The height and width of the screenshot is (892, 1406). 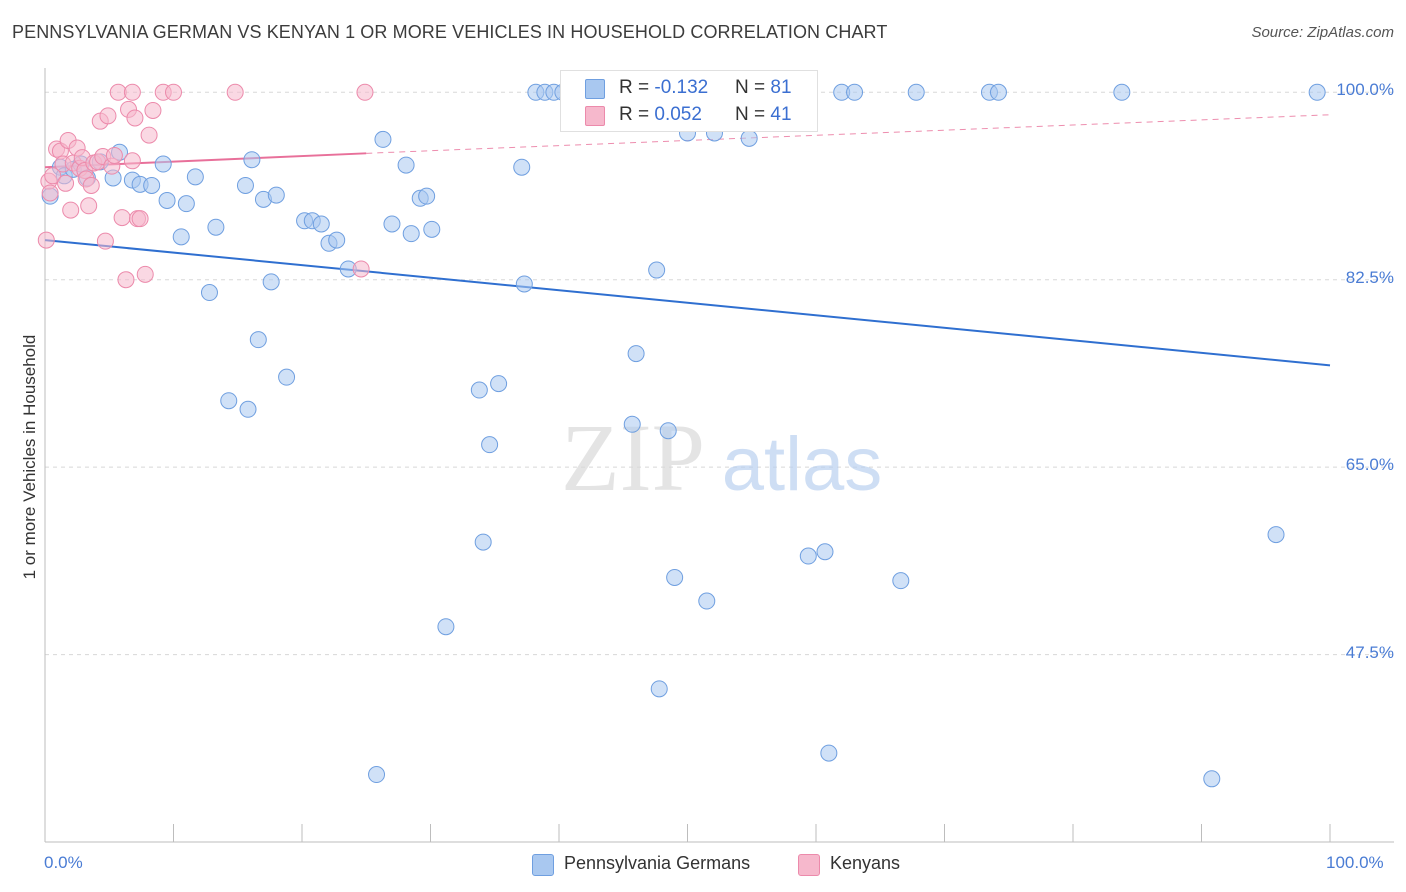 What do you see at coordinates (664, 87) in the screenshot?
I see `r-stat: R = -0.132` at bounding box center [664, 87].